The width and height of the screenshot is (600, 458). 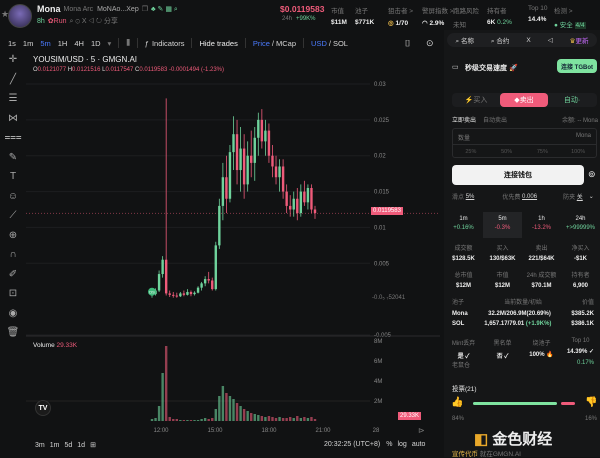 I want to click on fx-icon: ƒ, so click(x=146, y=43).